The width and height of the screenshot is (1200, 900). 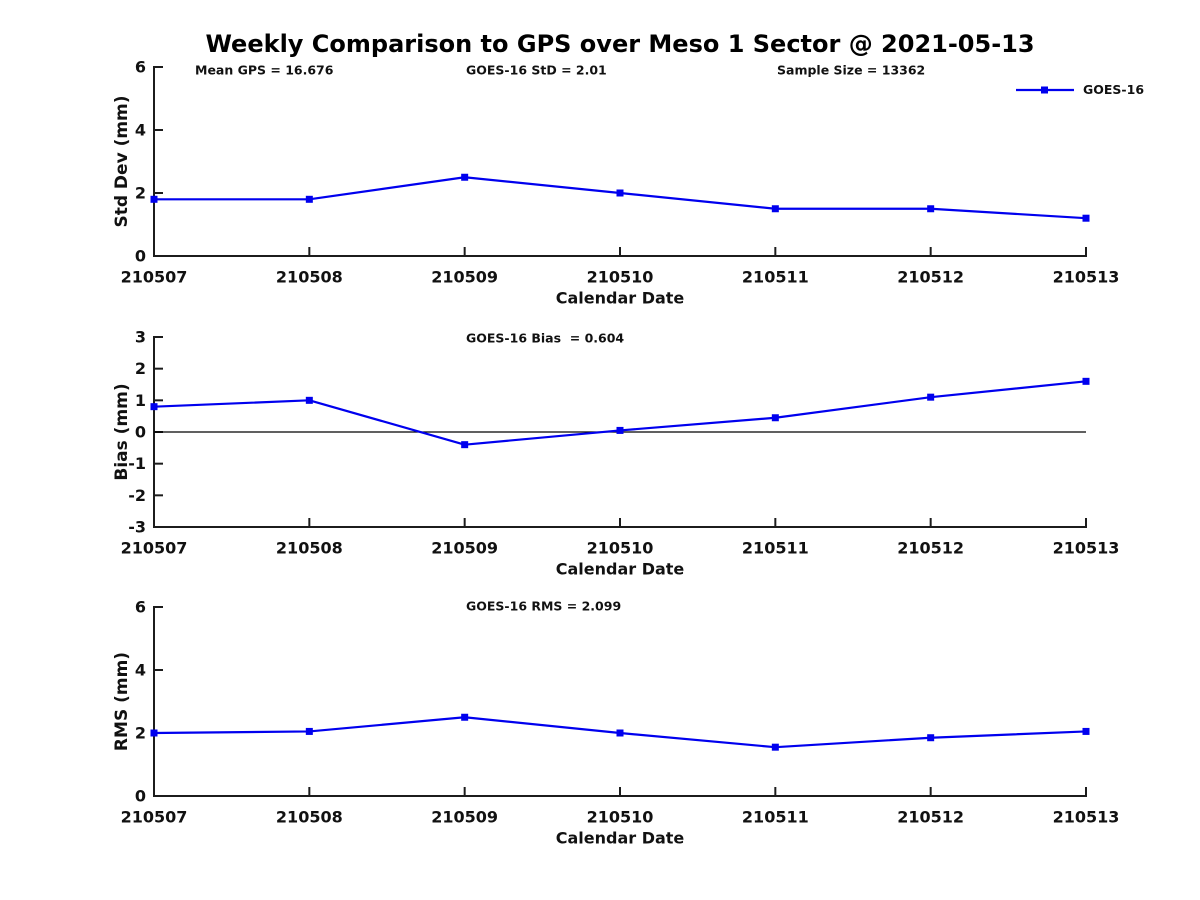 What do you see at coordinates (1080, 89) in the screenshot?
I see `legend: GOES-16` at bounding box center [1080, 89].